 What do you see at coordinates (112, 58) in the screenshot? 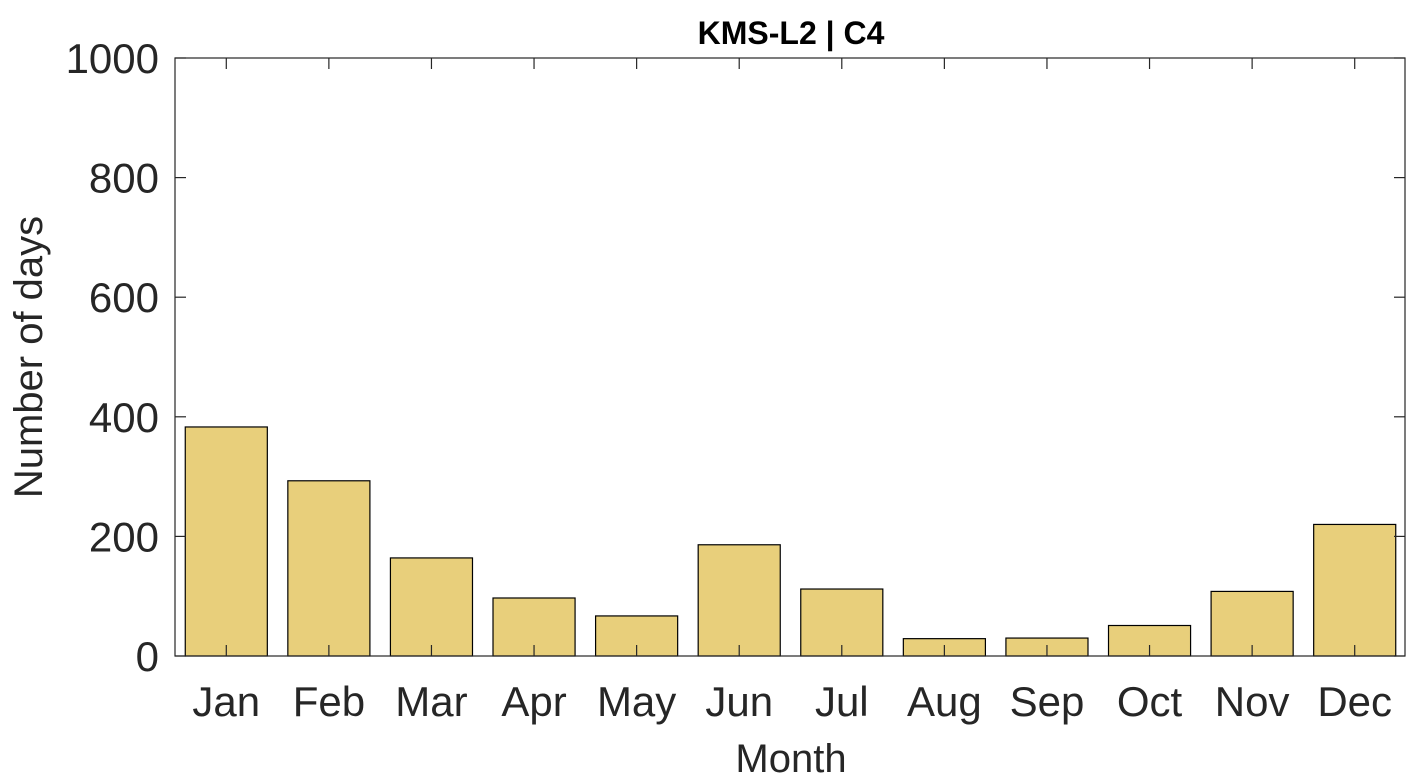
I see `y-tick-label: 1000` at bounding box center [112, 58].